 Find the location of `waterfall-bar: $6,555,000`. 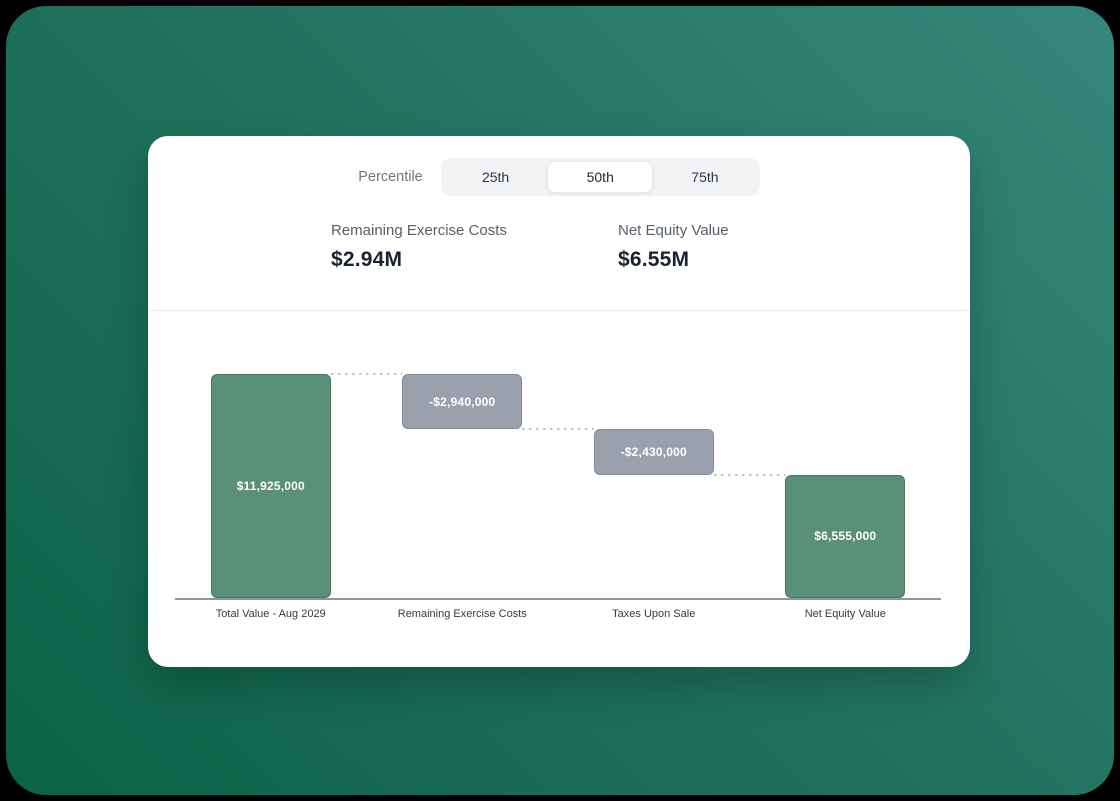

waterfall-bar: $6,555,000 is located at coordinates (845, 536).